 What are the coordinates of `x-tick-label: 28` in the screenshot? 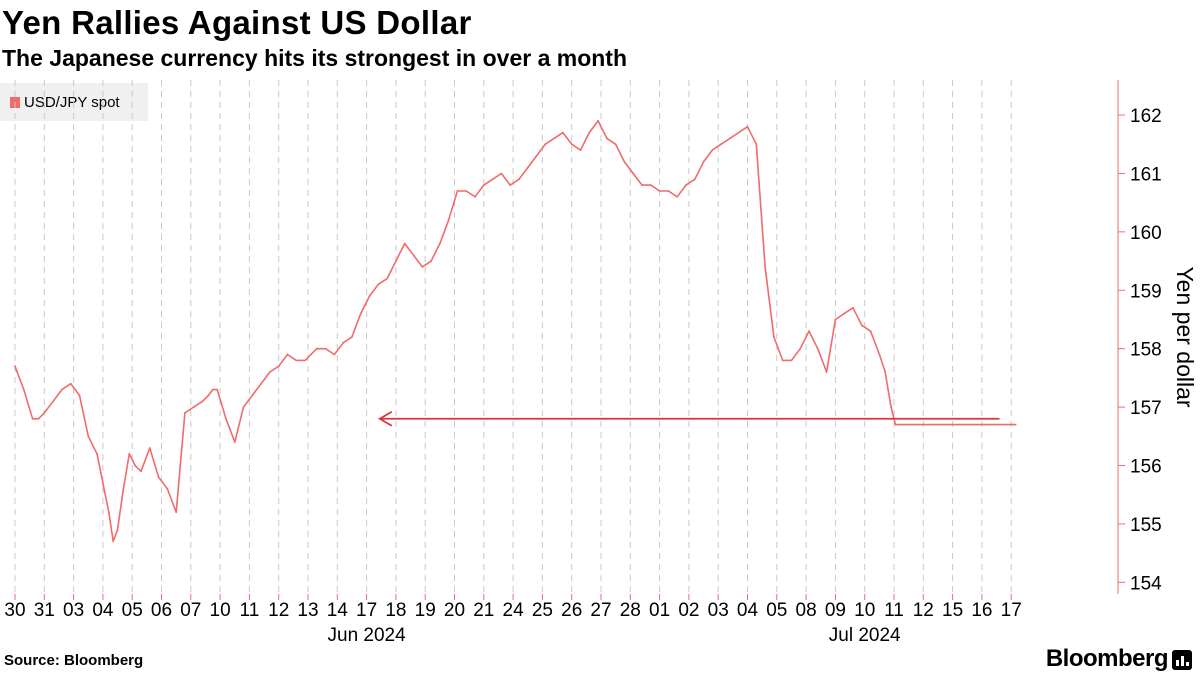 It's located at (630, 610).